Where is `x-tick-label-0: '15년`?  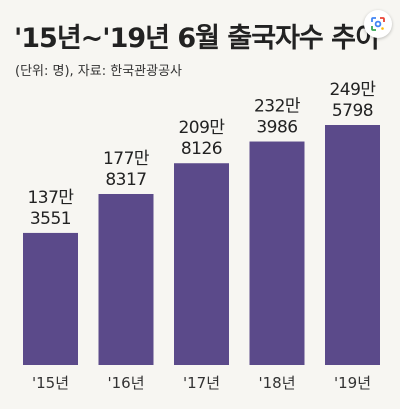 x-tick-label-0: '15년 is located at coordinates (50, 383).